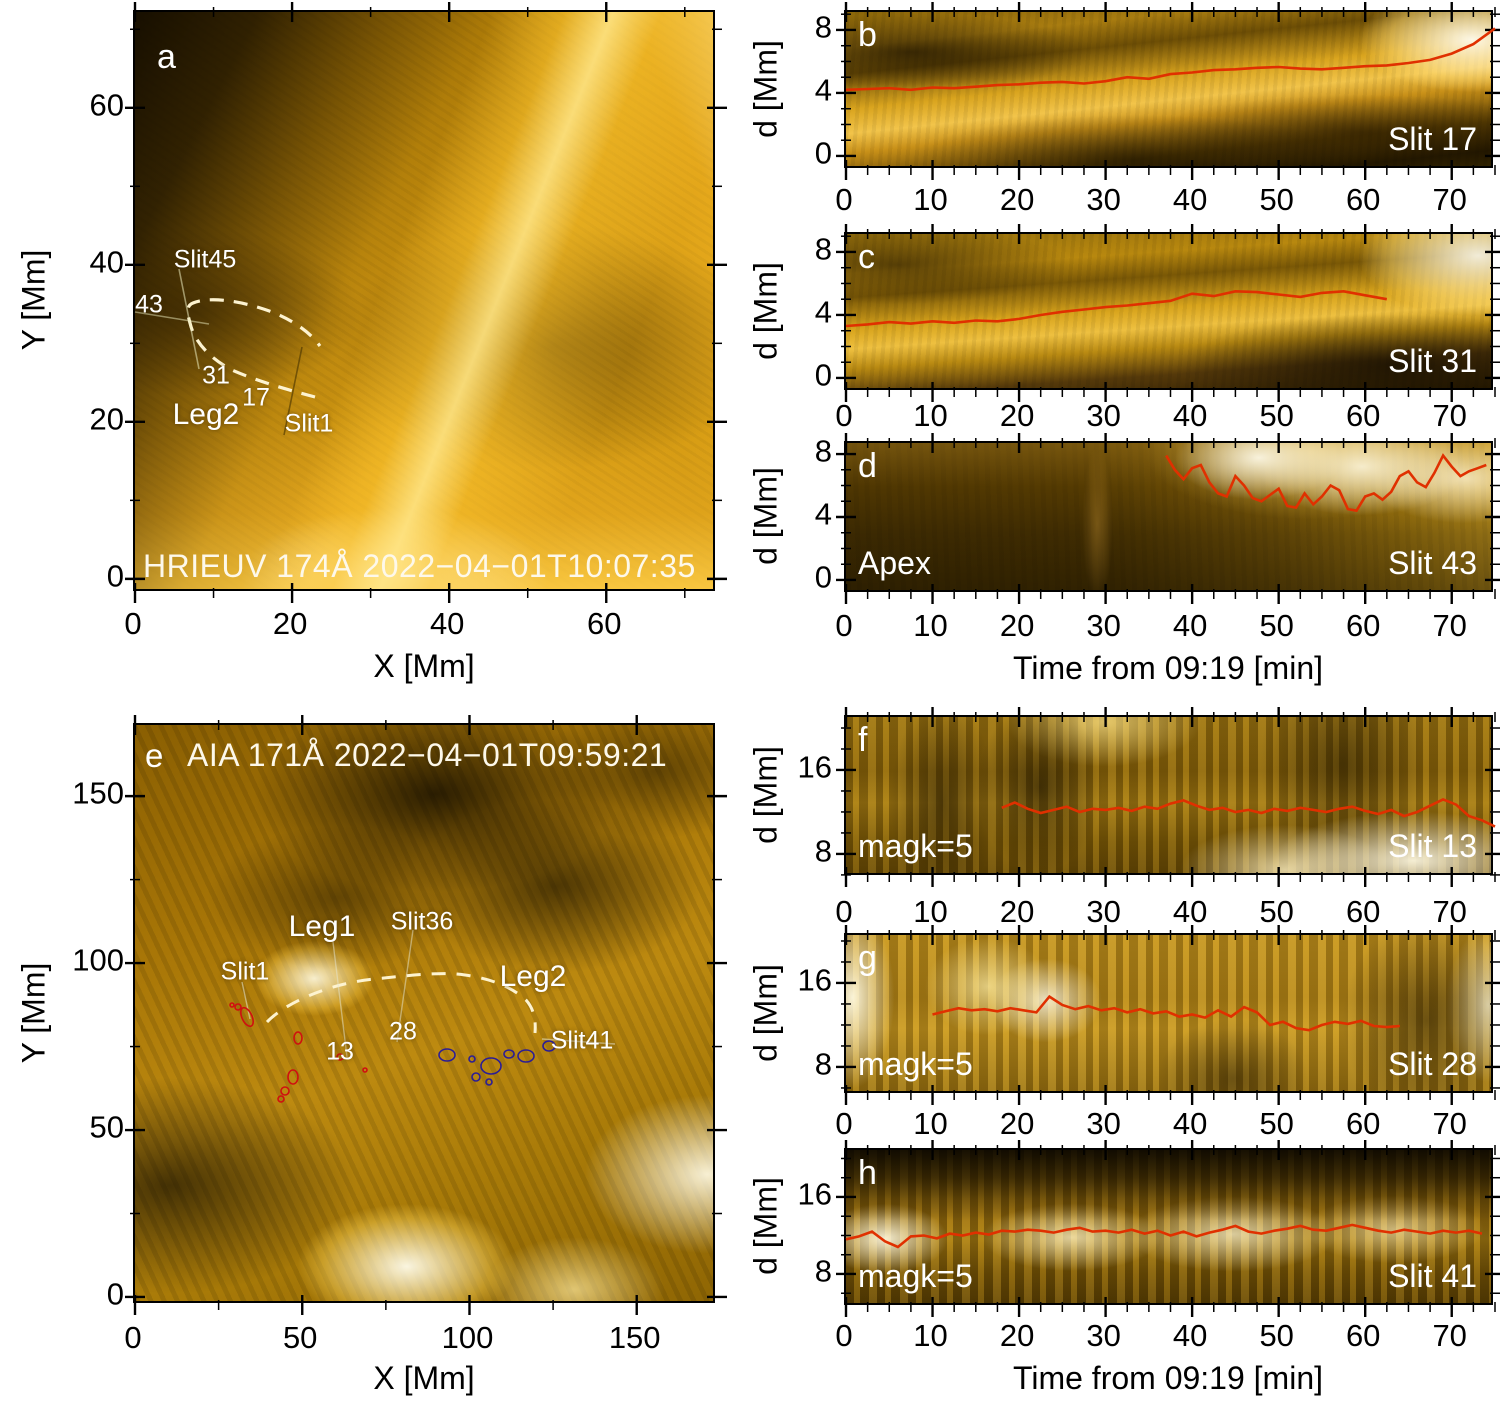 This screenshot has height=1411, width=1500. Describe the element at coordinates (98, 793) in the screenshot. I see `y-tick-label: 150` at that location.